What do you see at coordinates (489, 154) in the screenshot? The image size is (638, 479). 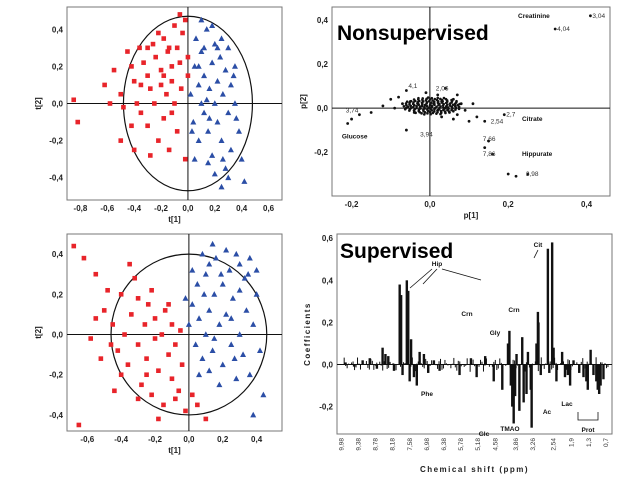 I see `loading-annotation: 7,86` at bounding box center [489, 154].